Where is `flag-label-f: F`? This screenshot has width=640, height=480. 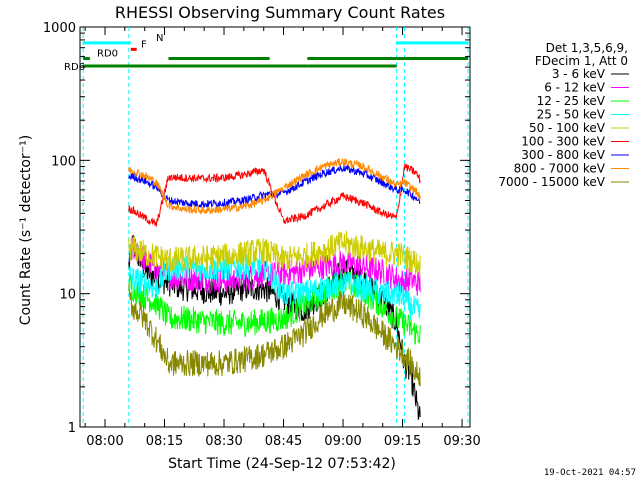 flag-label-f: F is located at coordinates (144, 44).